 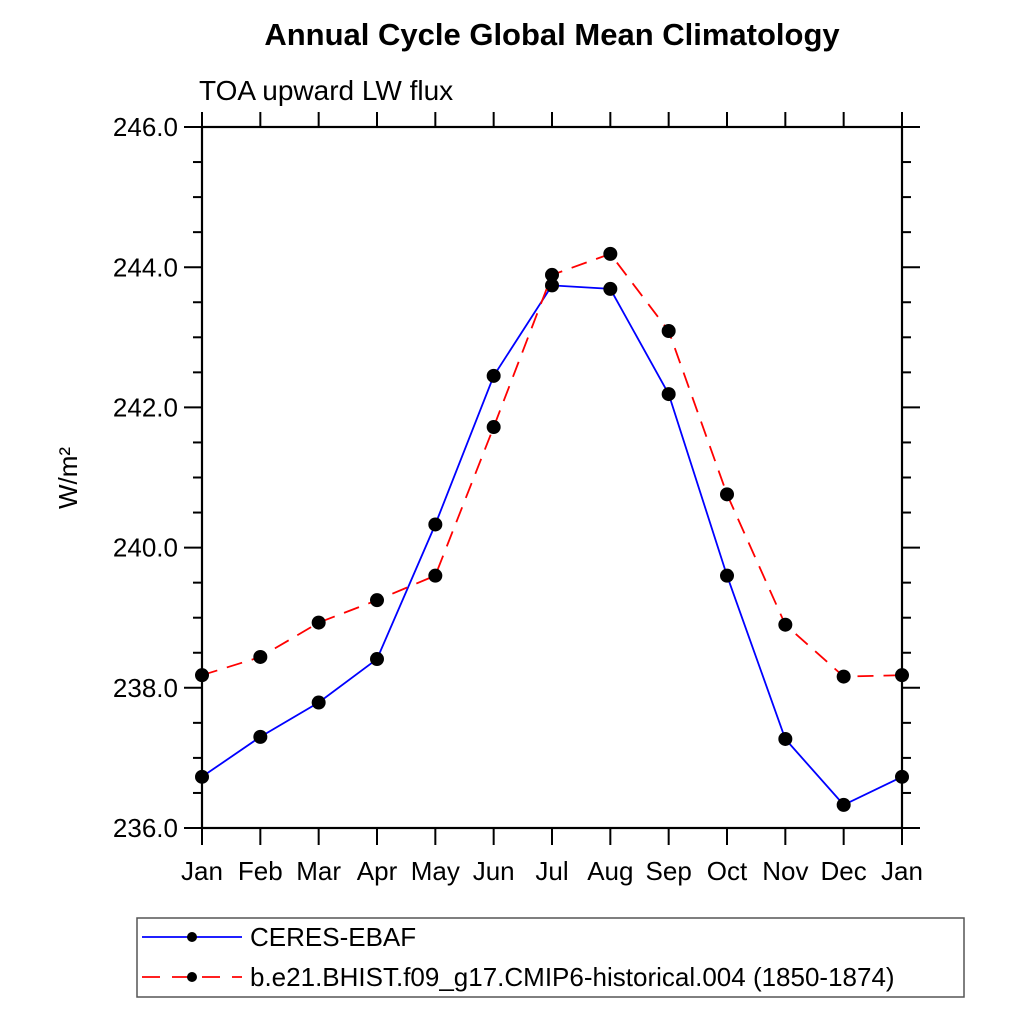 What do you see at coordinates (318, 871) in the screenshot?
I see `x-tick-label: Mar` at bounding box center [318, 871].